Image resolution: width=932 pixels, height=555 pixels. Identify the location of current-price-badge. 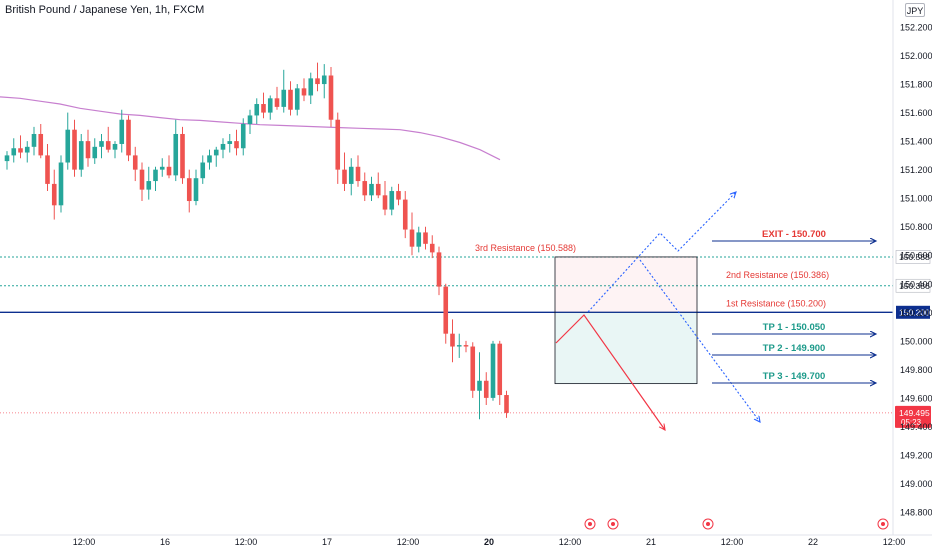
(913, 416).